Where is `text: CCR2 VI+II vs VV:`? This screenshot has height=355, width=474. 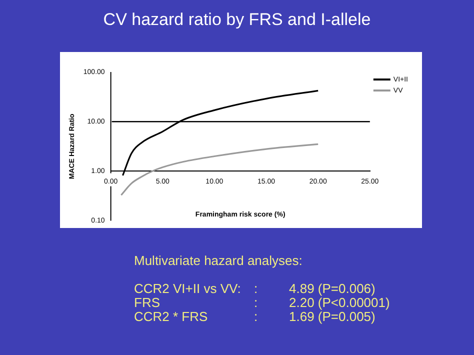 text: CCR2 VI+II vs VV: is located at coordinates (188, 288).